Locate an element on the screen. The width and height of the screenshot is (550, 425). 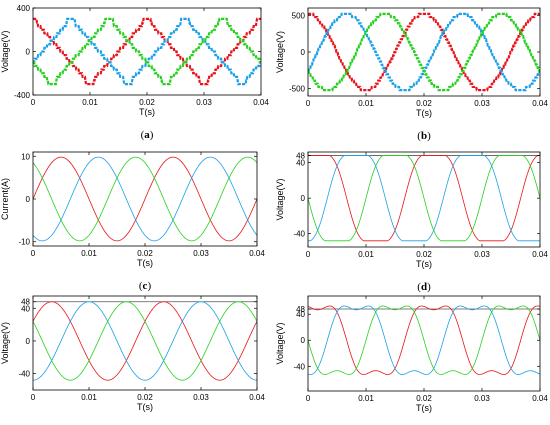
y-tick-label-b: -500 is located at coordinates (297, 89).